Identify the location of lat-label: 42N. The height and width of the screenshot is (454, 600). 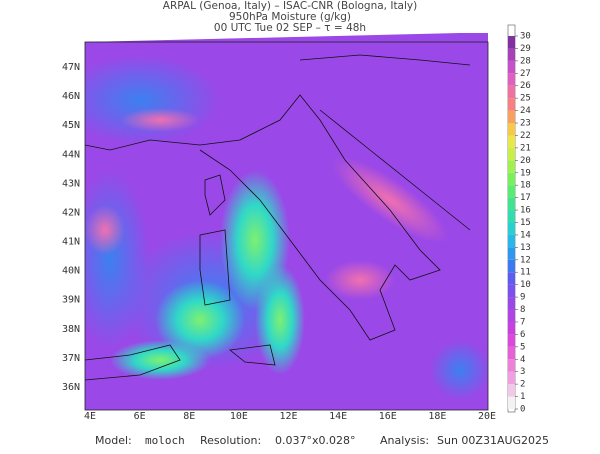
(71, 212).